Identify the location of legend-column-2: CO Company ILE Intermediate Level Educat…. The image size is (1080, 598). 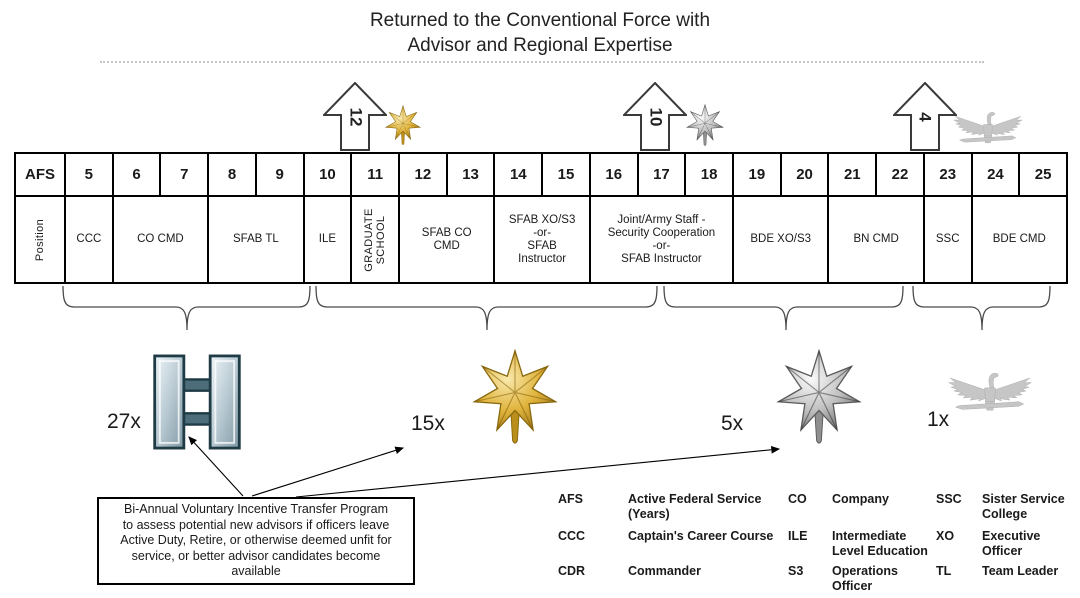
(866, 542).